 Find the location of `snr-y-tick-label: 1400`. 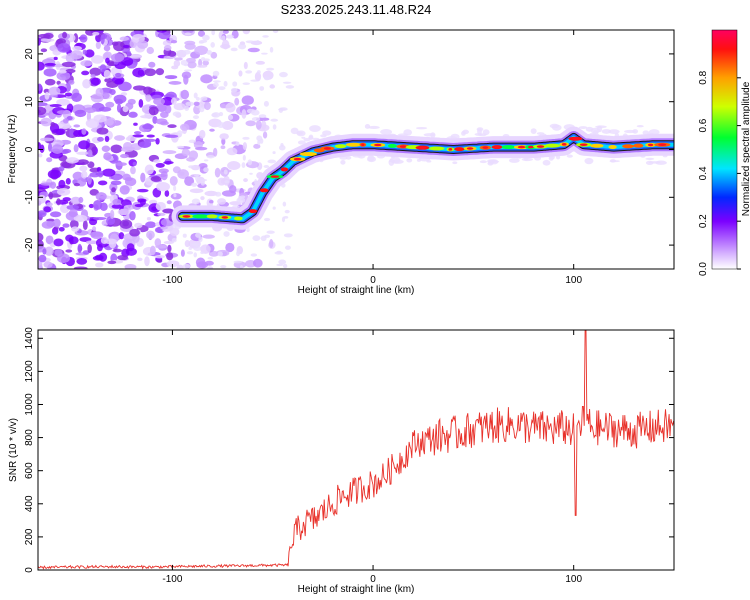

snr-y-tick-label: 1400 is located at coordinates (29, 338).